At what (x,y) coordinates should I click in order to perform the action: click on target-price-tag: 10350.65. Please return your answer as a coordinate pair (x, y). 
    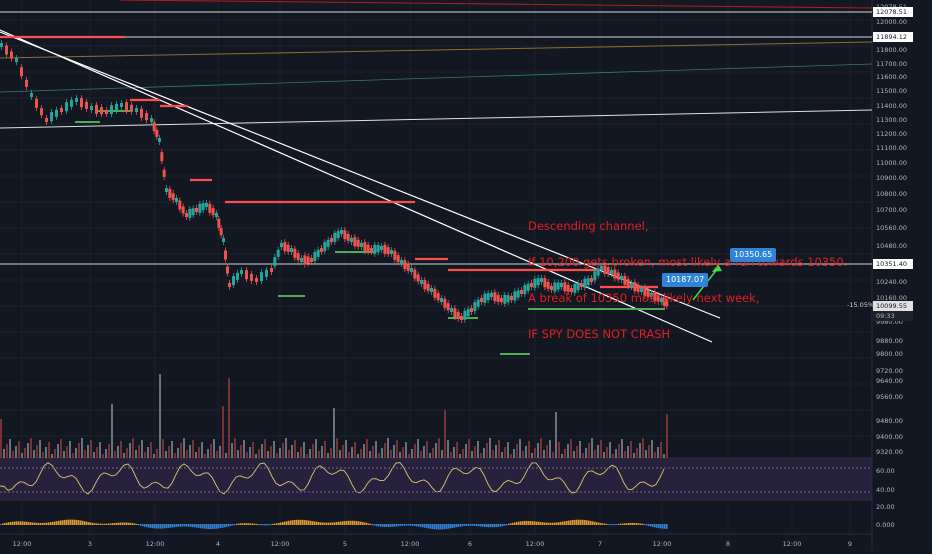
    Looking at the image, I should click on (753, 255).